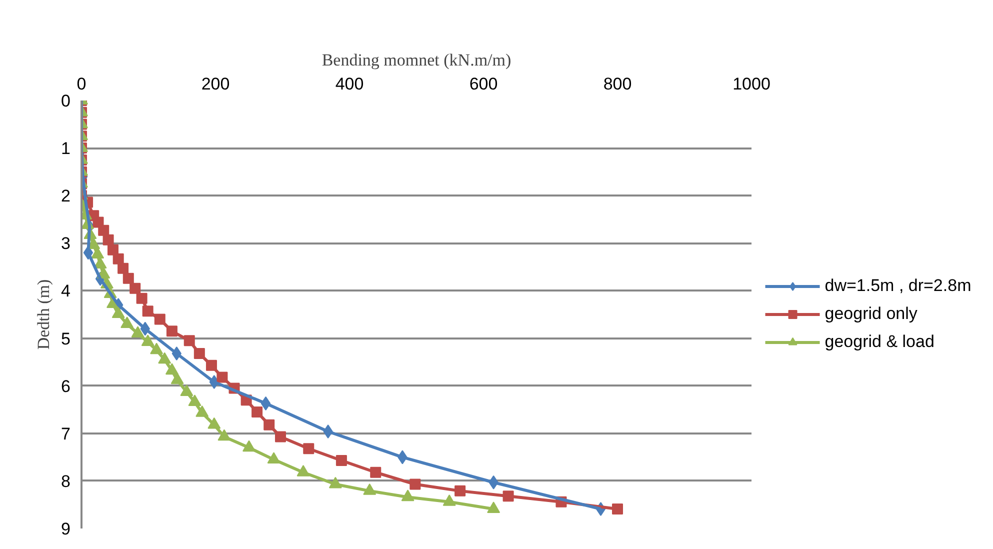  I want to click on y-axis-title: Dedth (m), so click(44, 314).